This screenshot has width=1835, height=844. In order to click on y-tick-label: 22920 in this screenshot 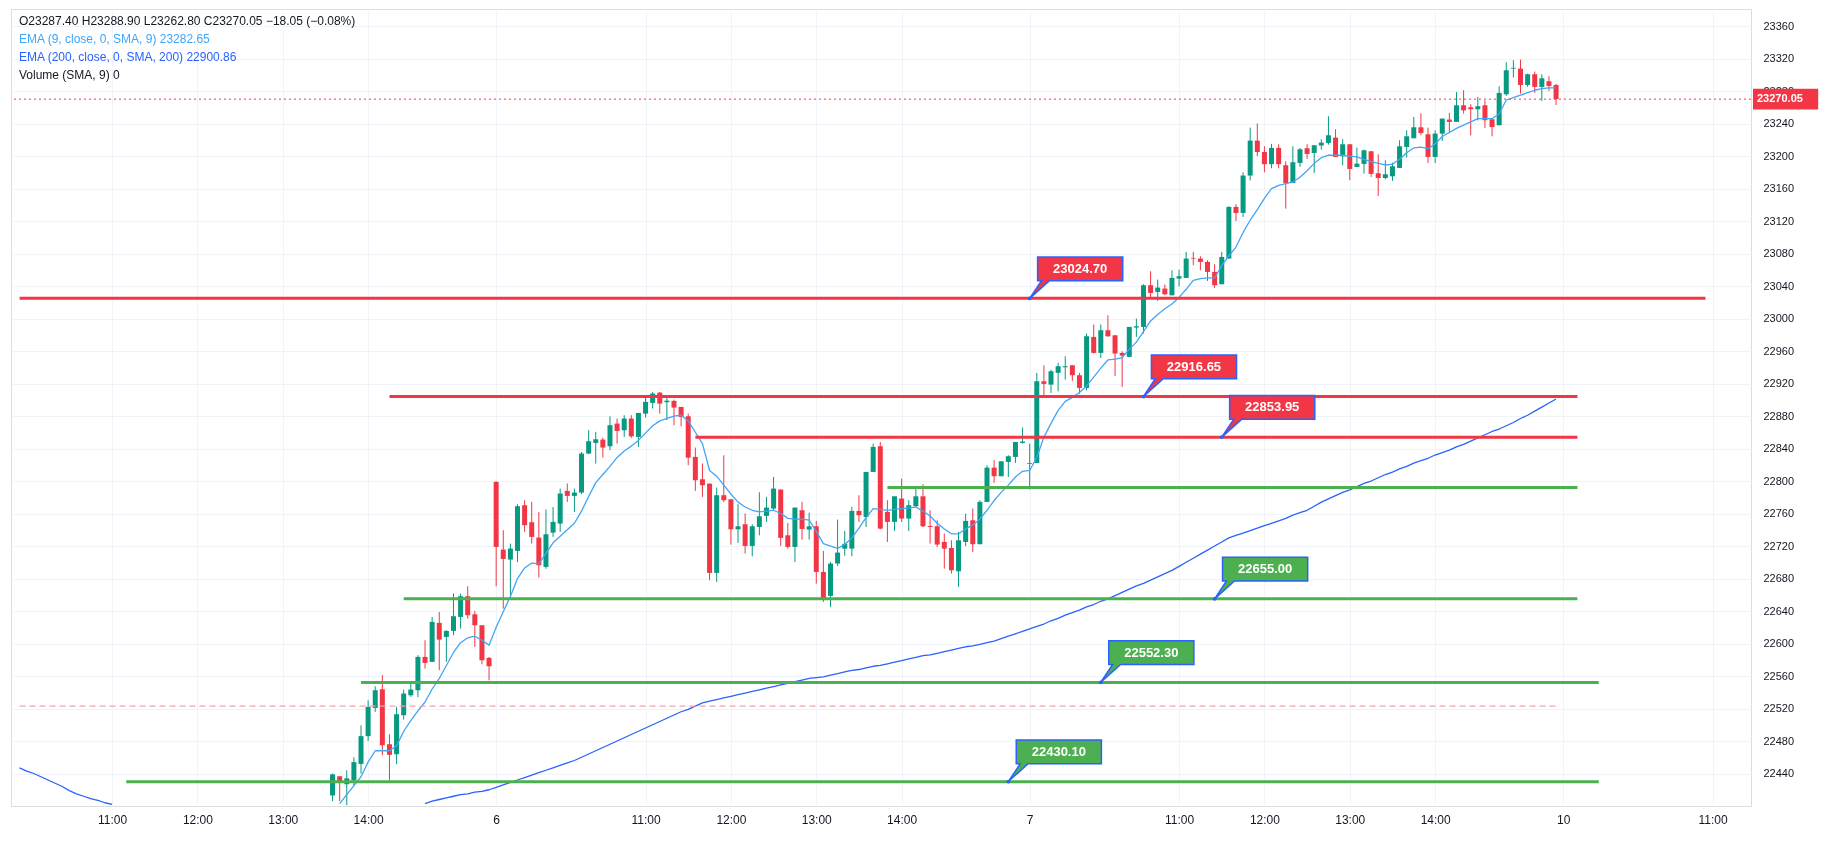, I will do `click(1779, 383)`.